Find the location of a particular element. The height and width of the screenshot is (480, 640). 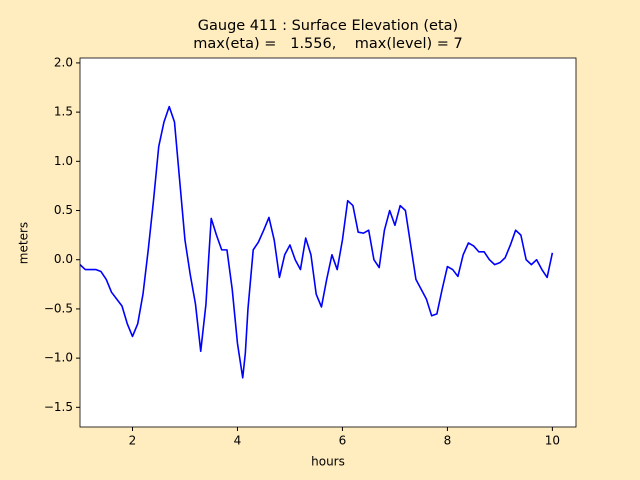

y-tick-label: 1.5 is located at coordinates (63, 112).